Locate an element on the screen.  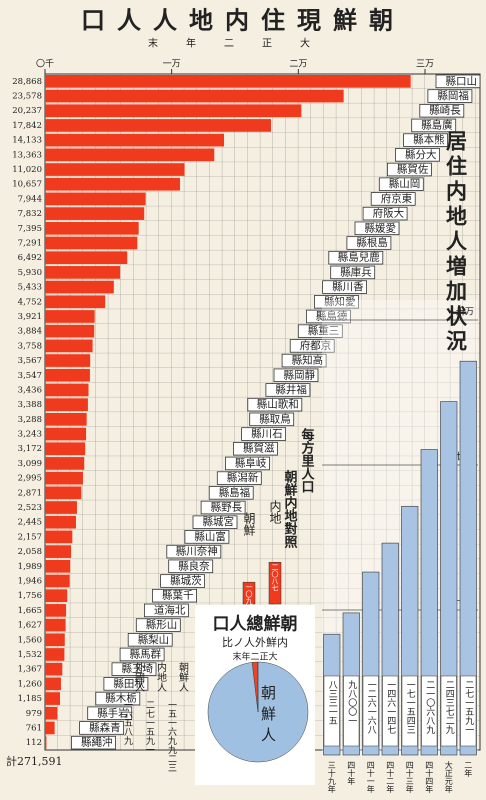
legend-label: 内地人 is located at coordinates (161, 676).